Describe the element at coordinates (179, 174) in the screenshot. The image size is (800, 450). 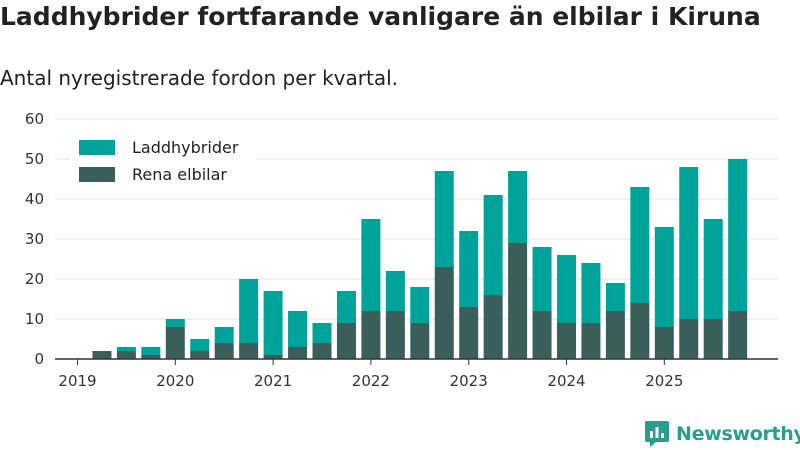
I see `legend-label-rena-elbilar: Rena elbilar` at that location.